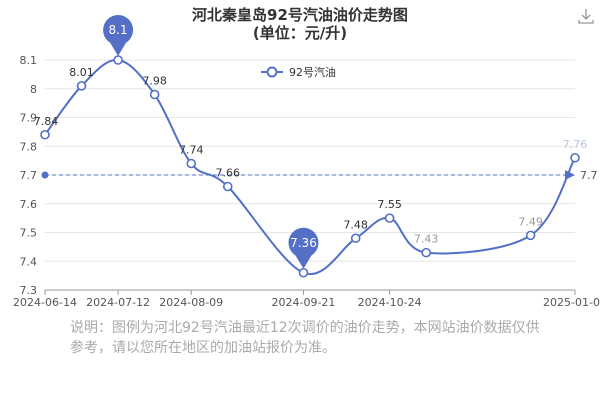 This screenshot has width=600, height=400. Describe the element at coordinates (272, 72) in the screenshot. I see `legend-marker` at that location.